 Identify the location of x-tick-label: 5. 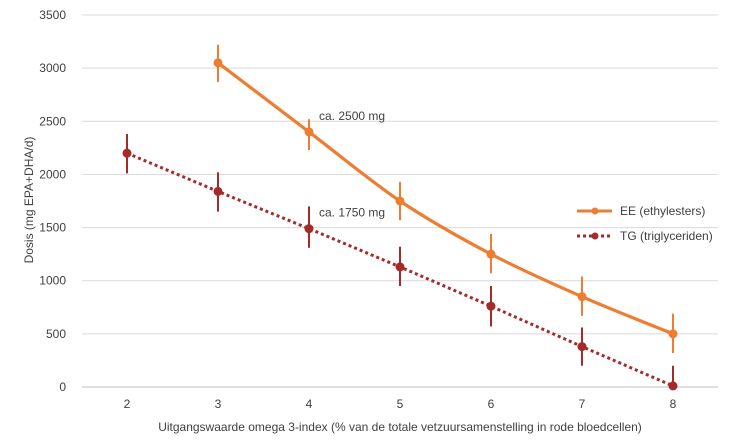
(400, 404).